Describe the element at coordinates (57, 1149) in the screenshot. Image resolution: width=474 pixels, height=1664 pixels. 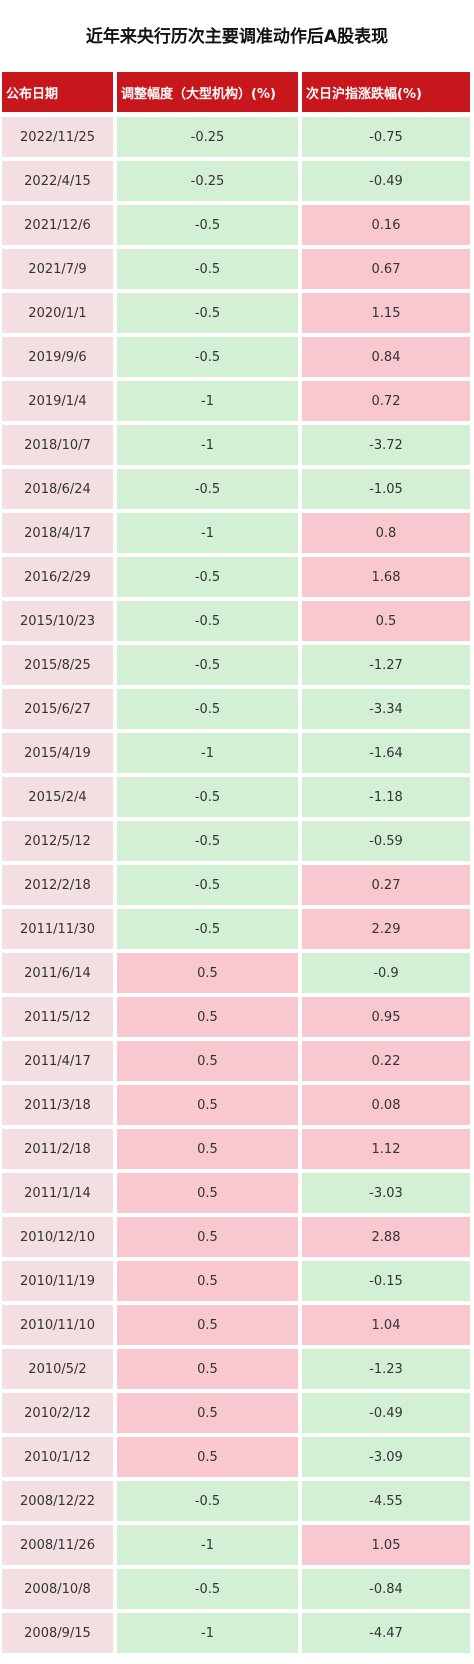
I see `date-cell: 2011/2/18` at that location.